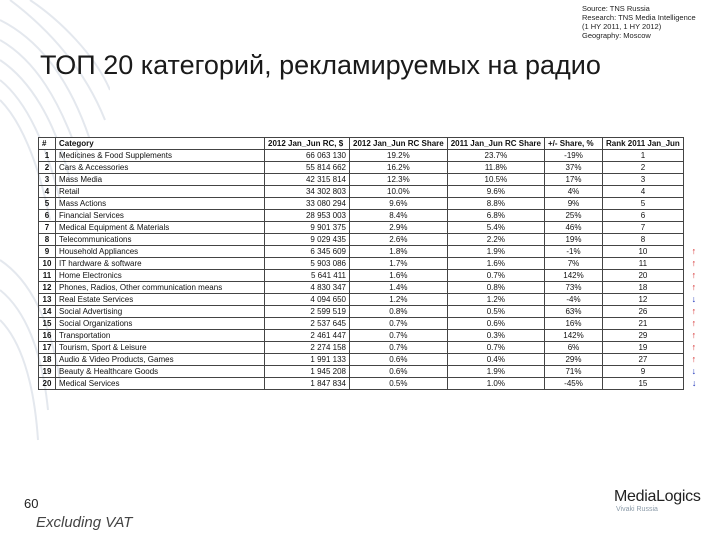 This screenshot has height=540, width=720. I want to click on row-share-2011: 1.2%, so click(496, 299).